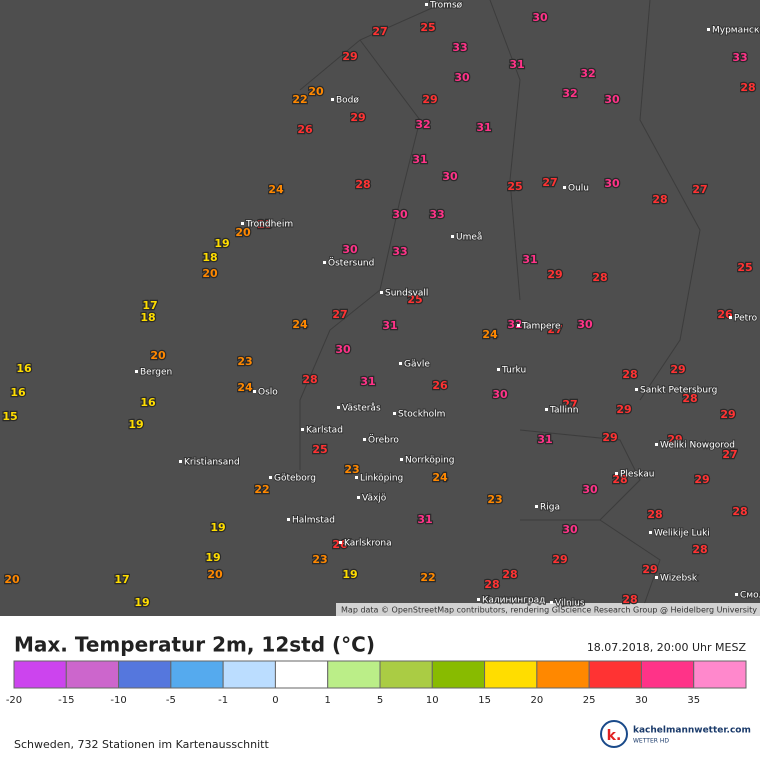 The image size is (760, 760). I want to click on legend-tick-label: 0, so click(275, 700).